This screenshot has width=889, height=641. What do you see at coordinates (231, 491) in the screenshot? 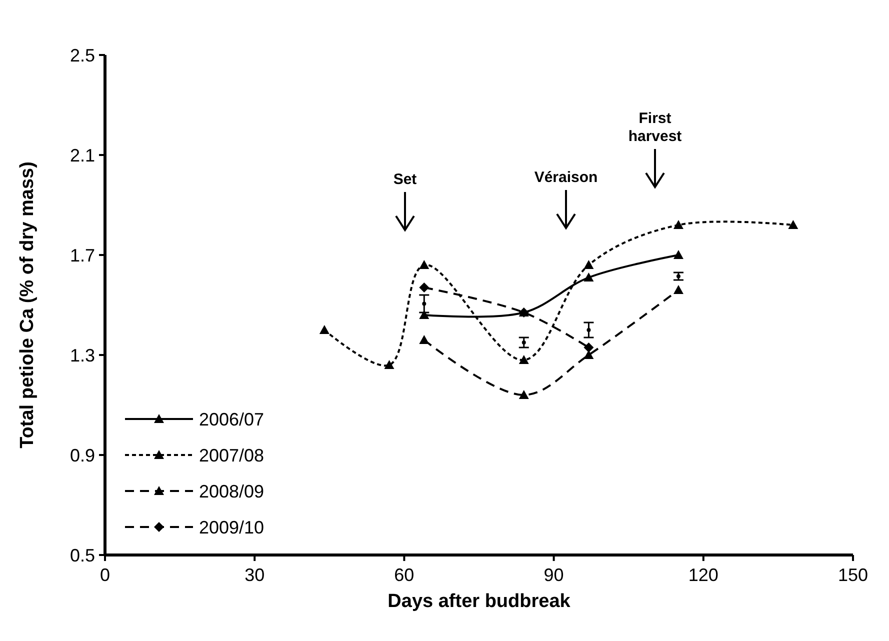
I see `legend-label: 2008/09` at bounding box center [231, 491].